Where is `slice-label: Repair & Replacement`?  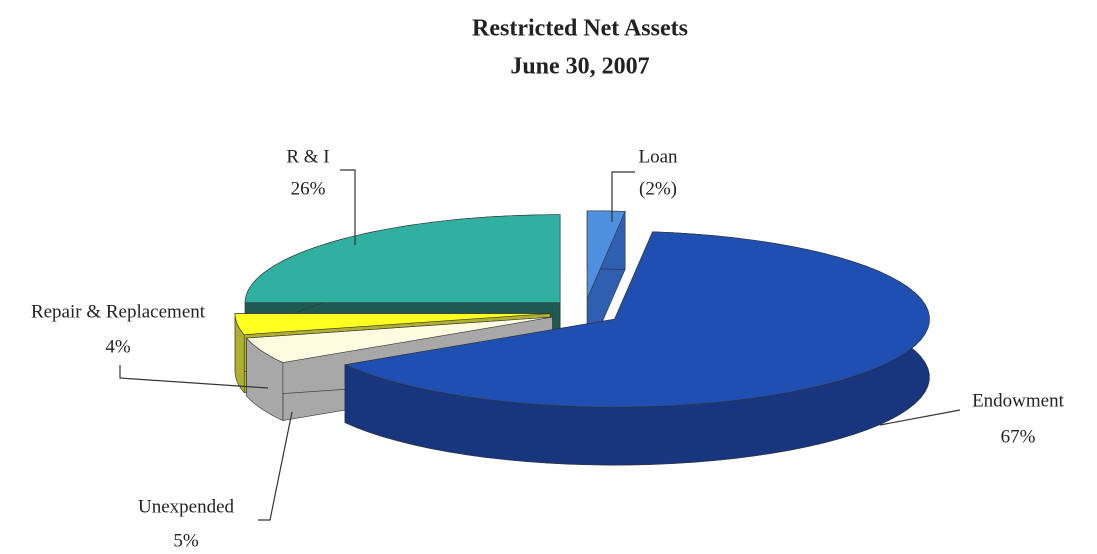 slice-label: Repair & Replacement is located at coordinates (118, 311).